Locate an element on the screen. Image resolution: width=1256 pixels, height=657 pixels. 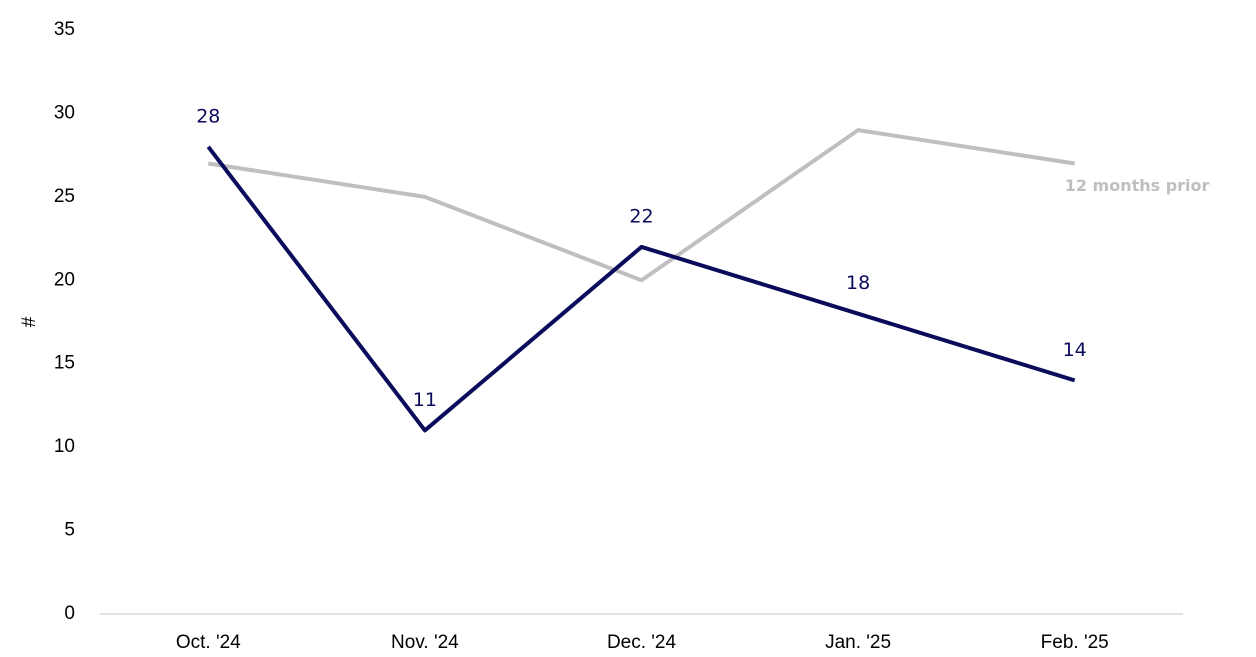
y-tick-label: 15 is located at coordinates (64, 363).